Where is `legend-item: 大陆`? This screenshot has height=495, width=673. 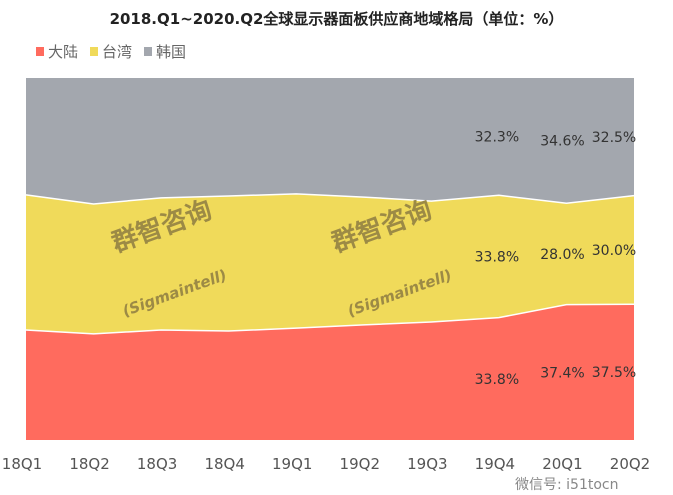 legend-item: 大陆 is located at coordinates (57, 51).